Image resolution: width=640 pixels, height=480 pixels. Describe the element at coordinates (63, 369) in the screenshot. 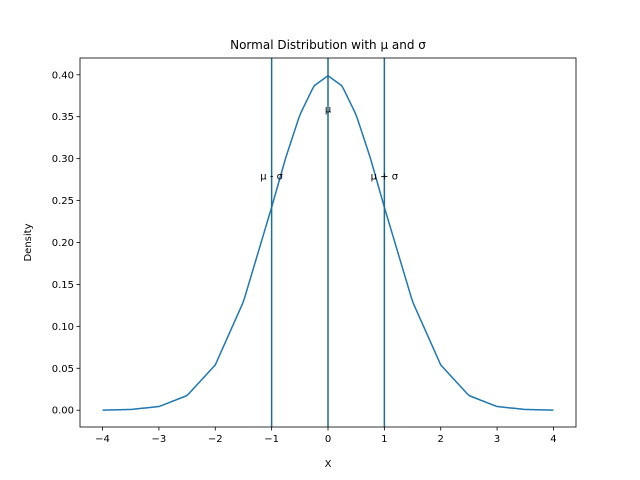

I see `y-tick-label: 0.05` at that location.